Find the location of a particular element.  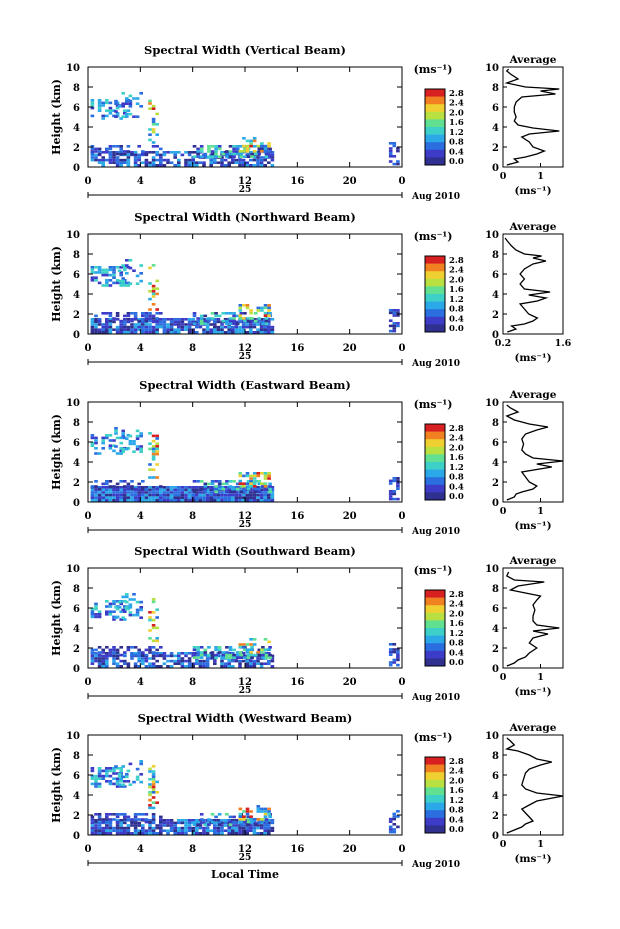

average-frame is located at coordinates (533, 452).